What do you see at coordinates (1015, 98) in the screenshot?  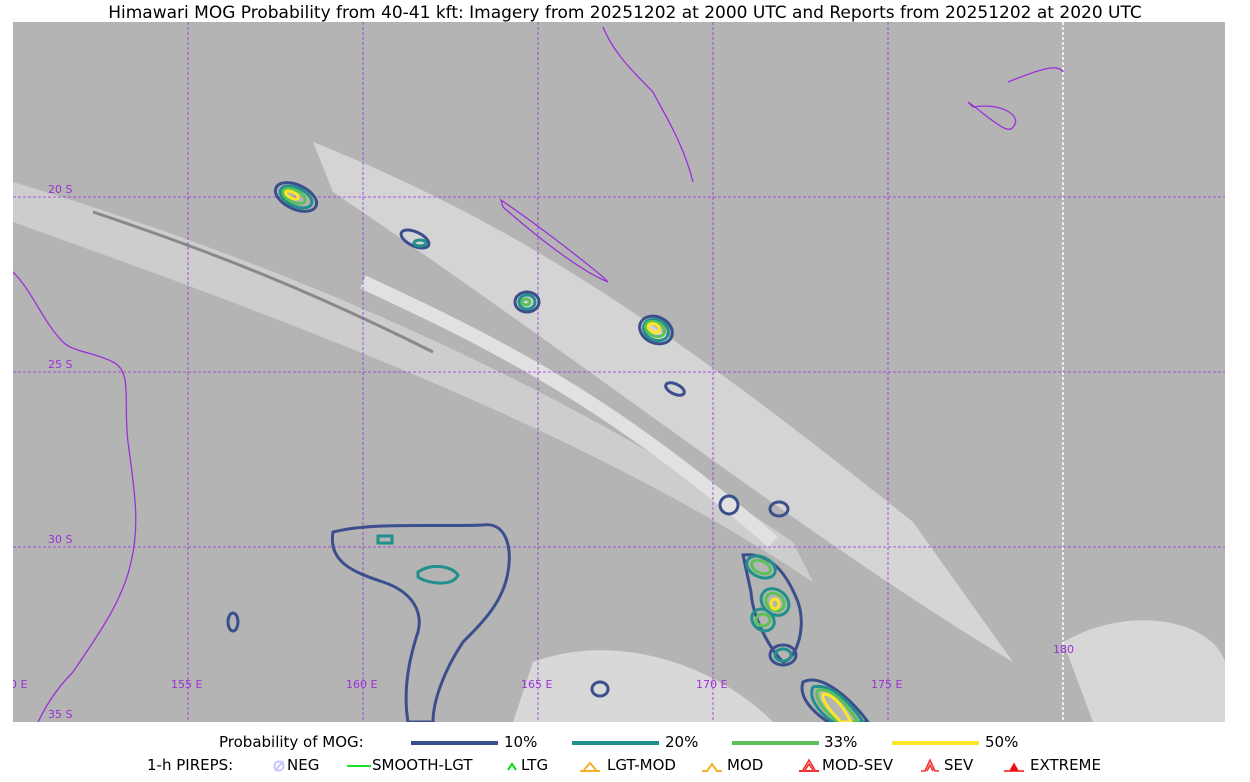 I see `fiji-coast` at bounding box center [1015, 98].